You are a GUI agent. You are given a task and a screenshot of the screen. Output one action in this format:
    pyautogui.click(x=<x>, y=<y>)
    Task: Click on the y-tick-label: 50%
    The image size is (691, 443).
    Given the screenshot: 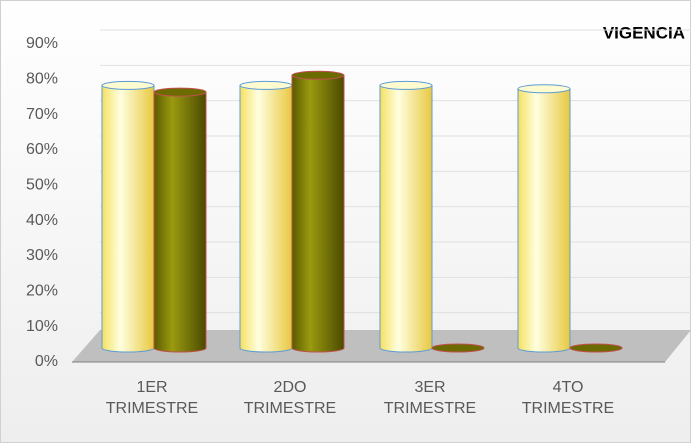 What is the action you would take?
    pyautogui.click(x=42, y=185)
    